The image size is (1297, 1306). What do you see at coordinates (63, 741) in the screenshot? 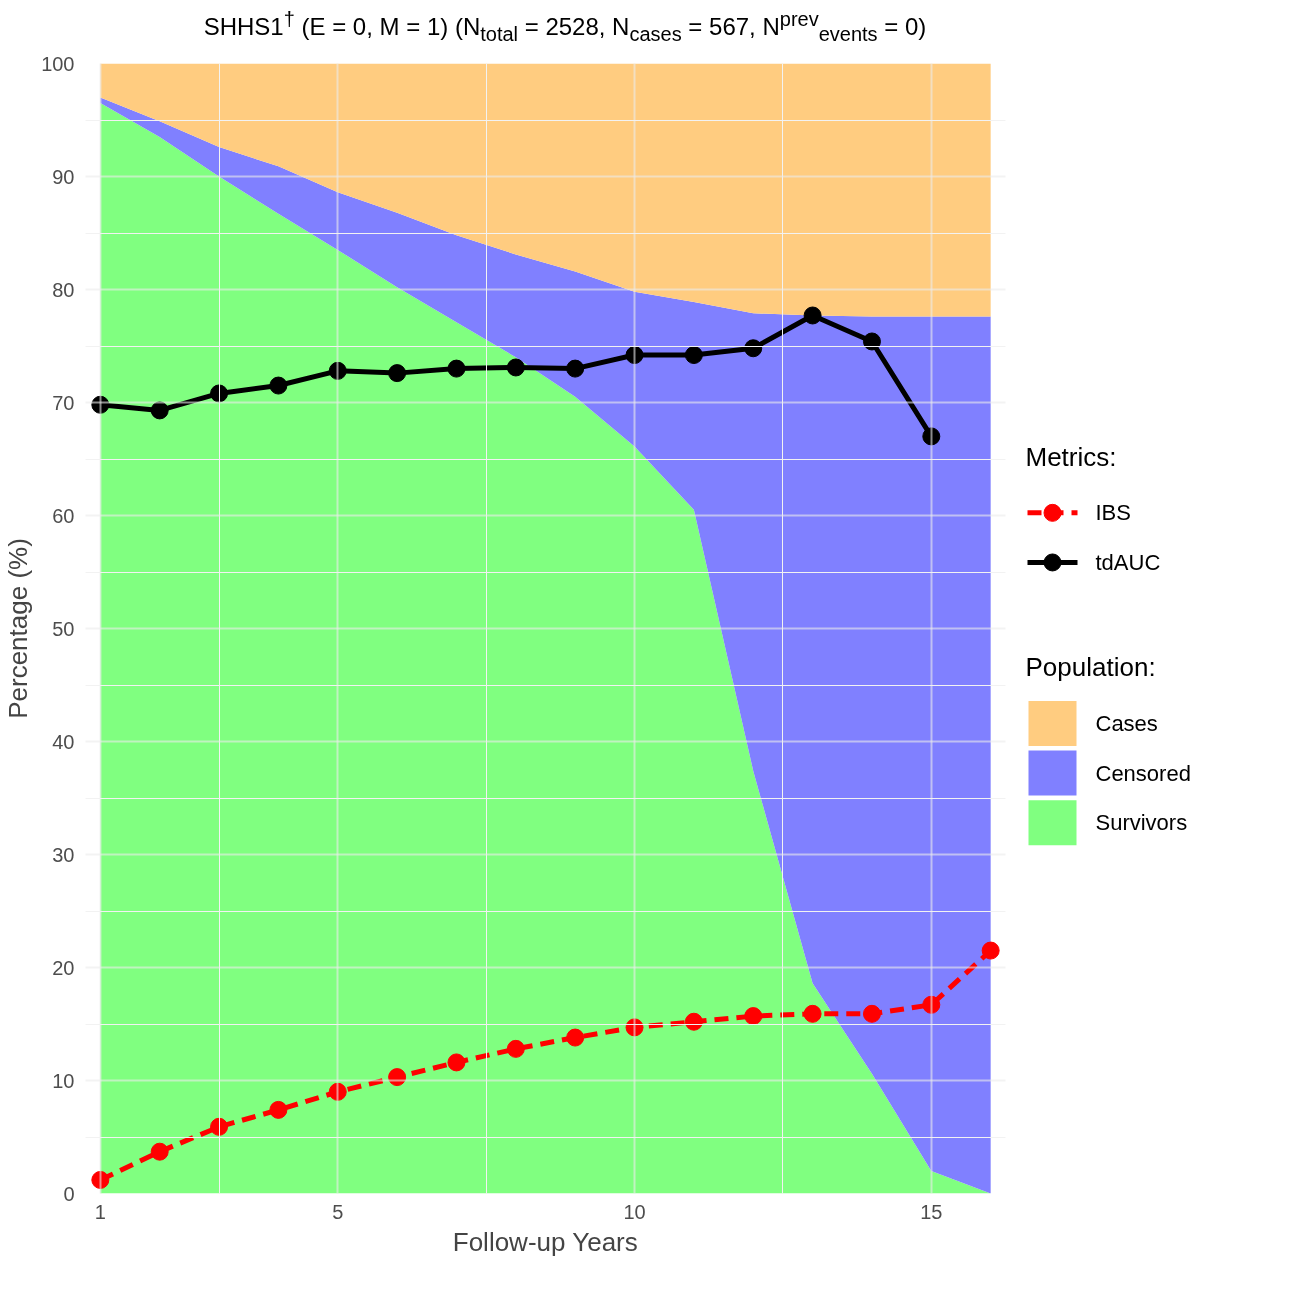
I see `y-tick-label: 40` at bounding box center [63, 741].